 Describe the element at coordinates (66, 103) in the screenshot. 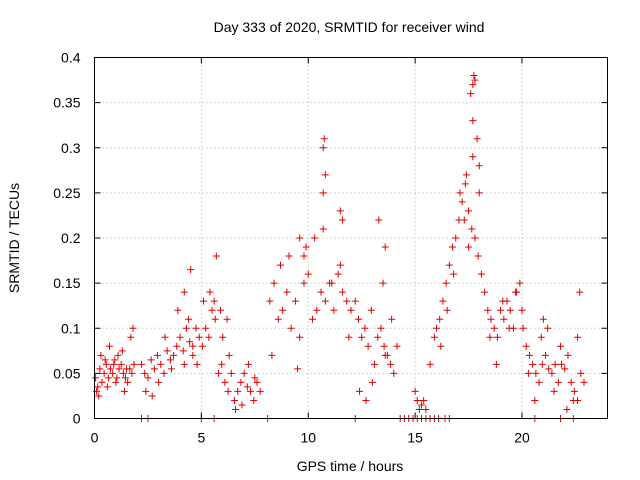

I see `y-tick-label: 0.35` at that location.